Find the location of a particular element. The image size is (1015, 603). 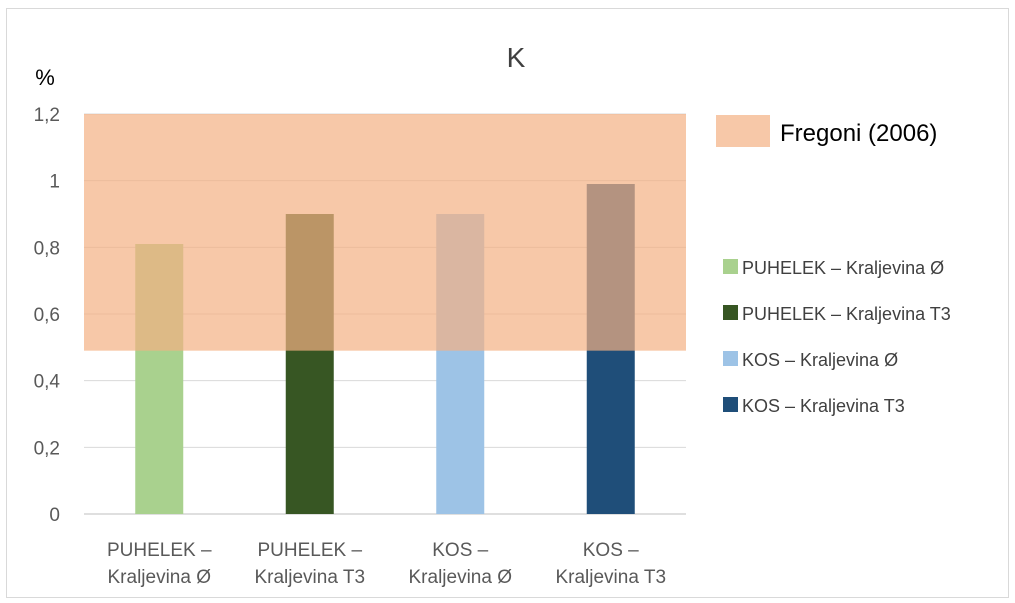

y-tick-label: 0,8 is located at coordinates (47, 248).